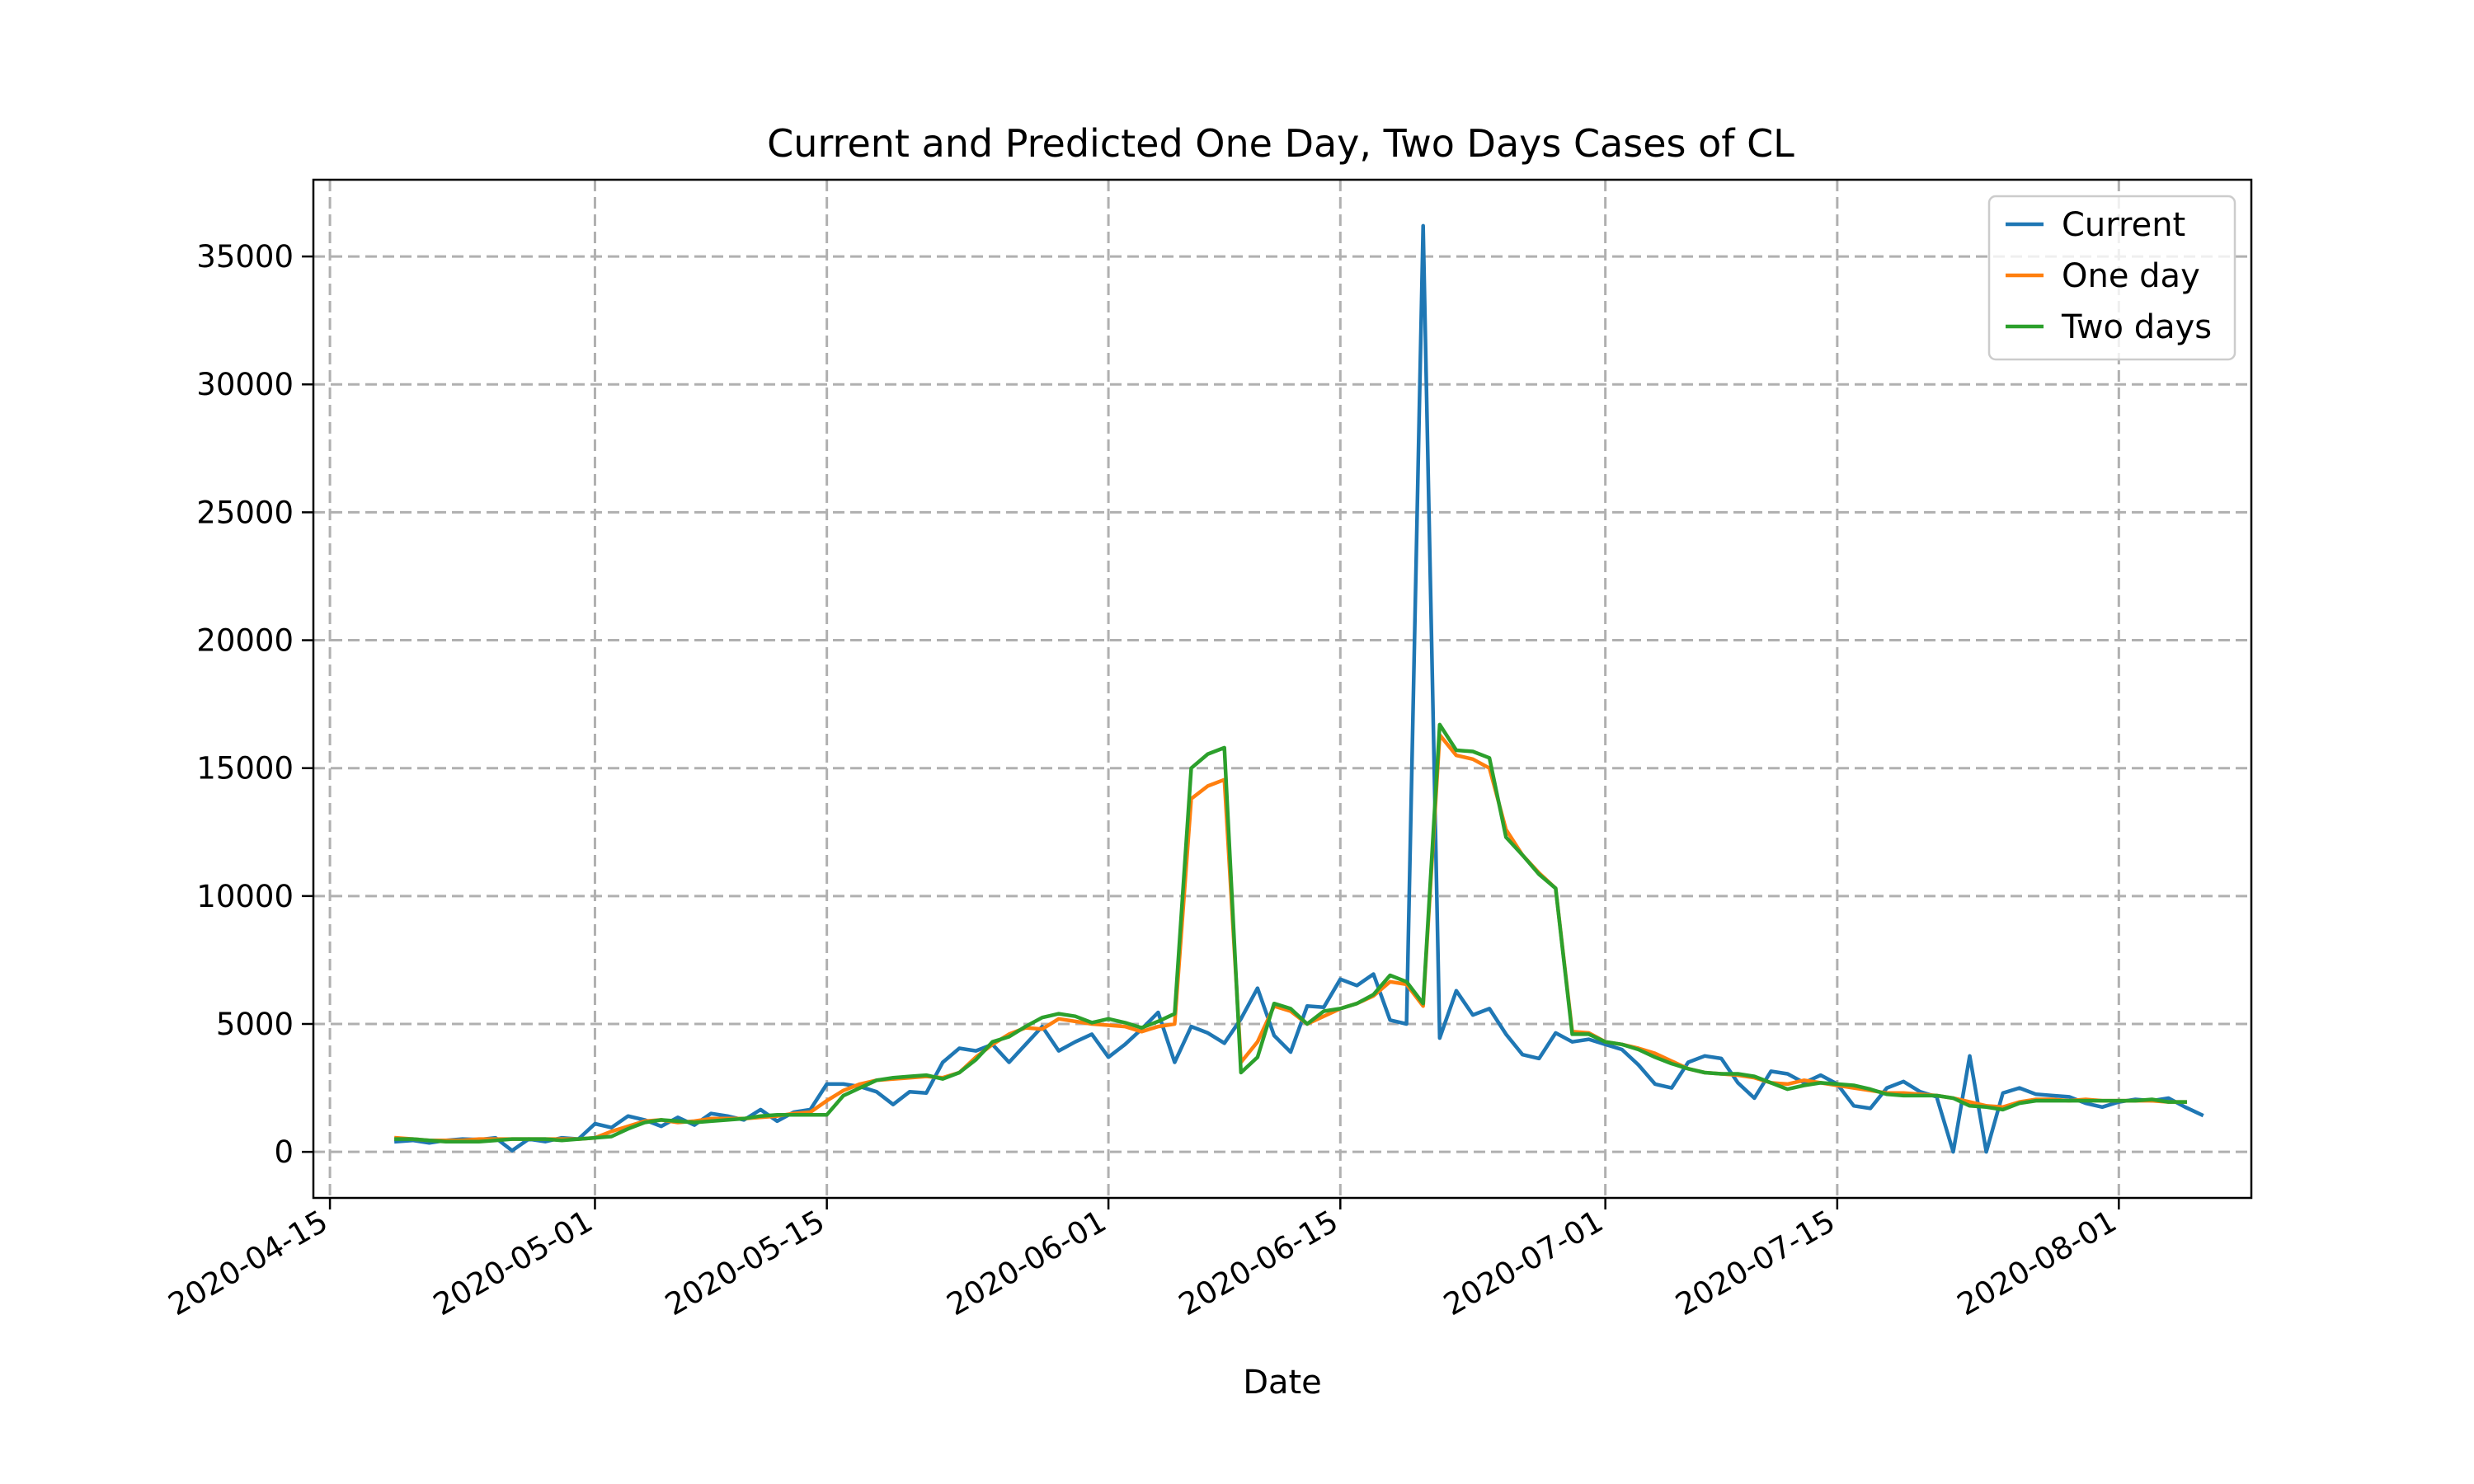  What do you see at coordinates (245, 512) in the screenshot?
I see `y-tick-label: 25000` at bounding box center [245, 512].